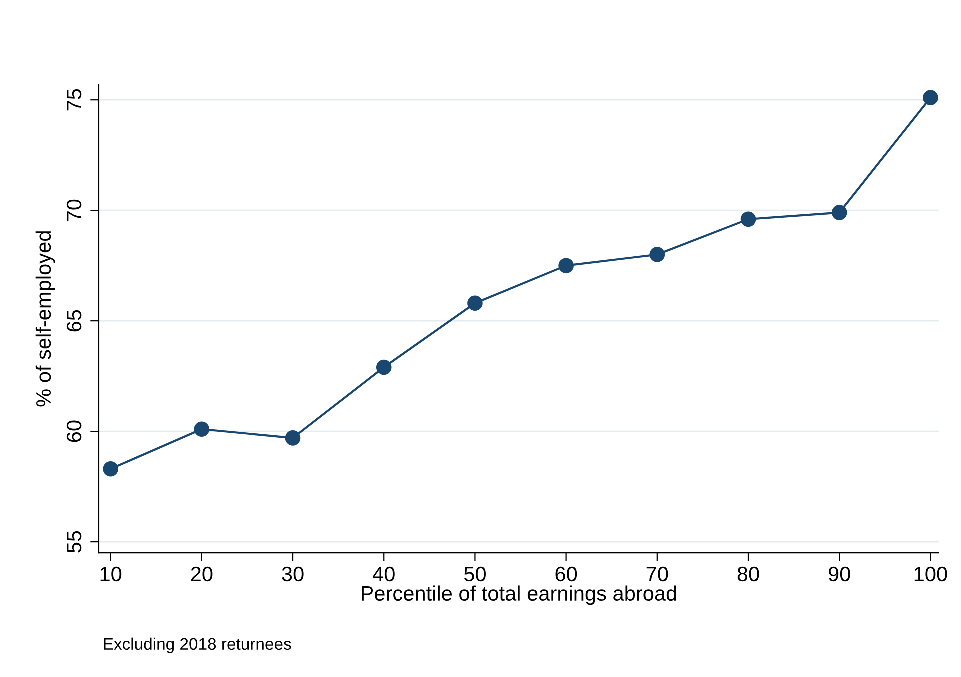 The width and height of the screenshot is (961, 677). What do you see at coordinates (74, 321) in the screenshot?
I see `y-tick-label: 65` at bounding box center [74, 321].